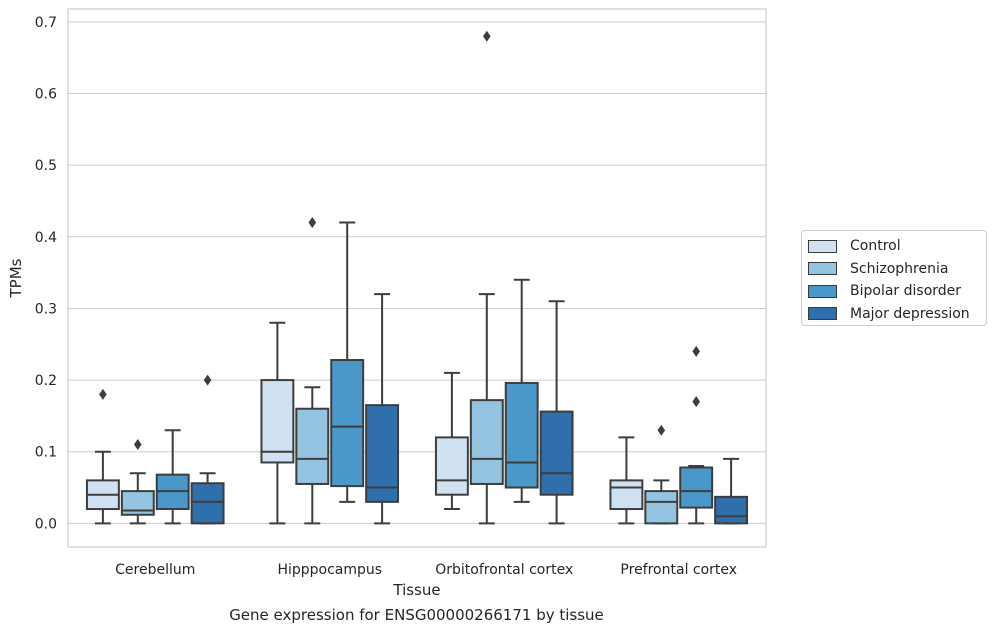 The image size is (997, 638). What do you see at coordinates (504, 570) in the screenshot?
I see `x-tick-label: Orbitofrontal cortex` at bounding box center [504, 570].